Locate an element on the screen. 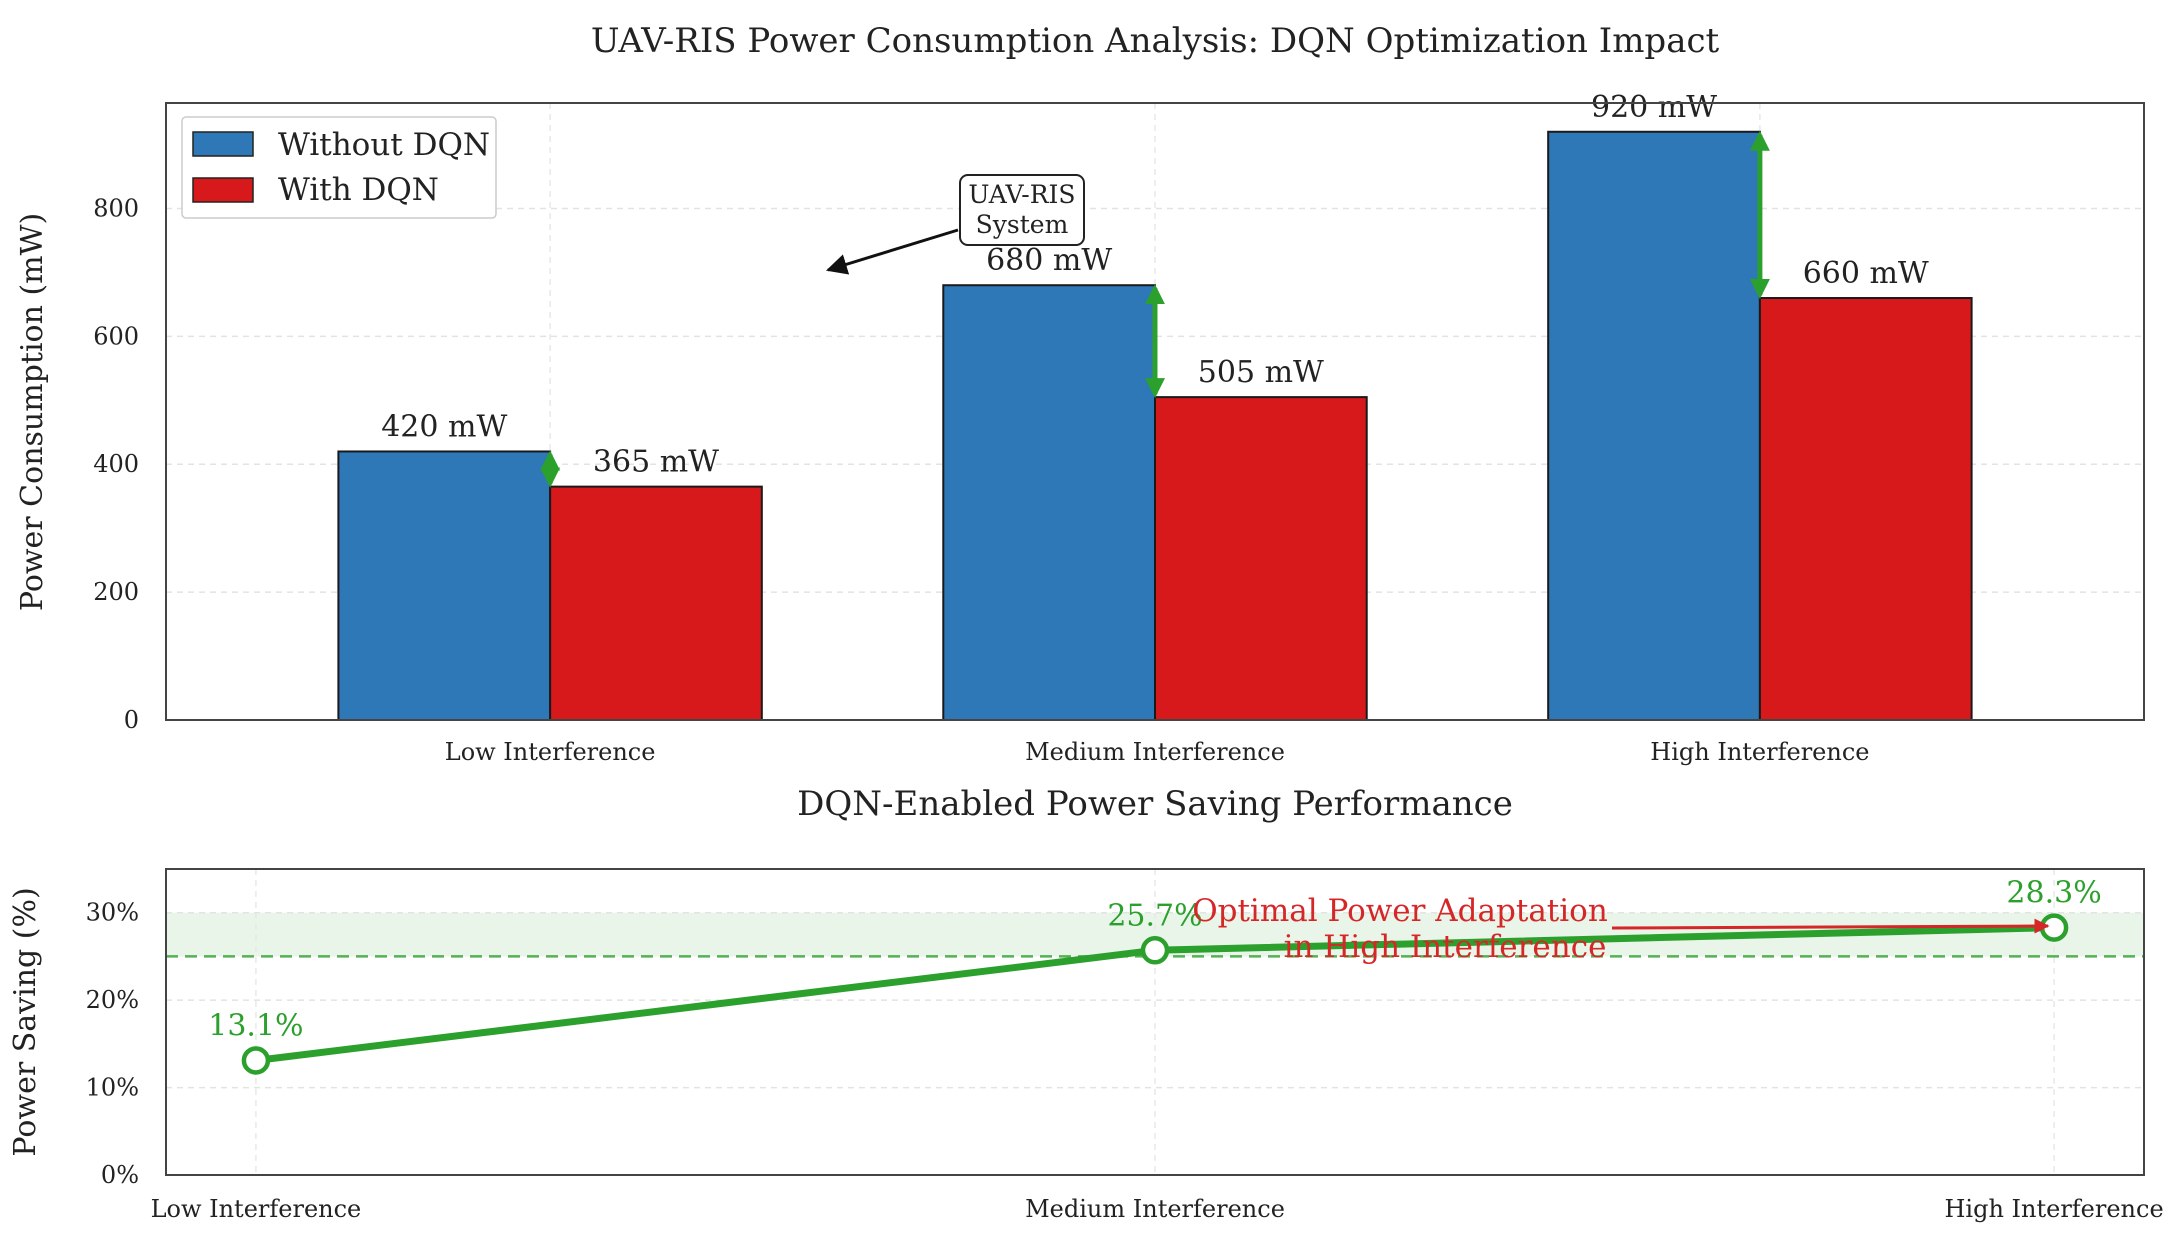  bar-with-dqn-low-interference is located at coordinates (656, 603).